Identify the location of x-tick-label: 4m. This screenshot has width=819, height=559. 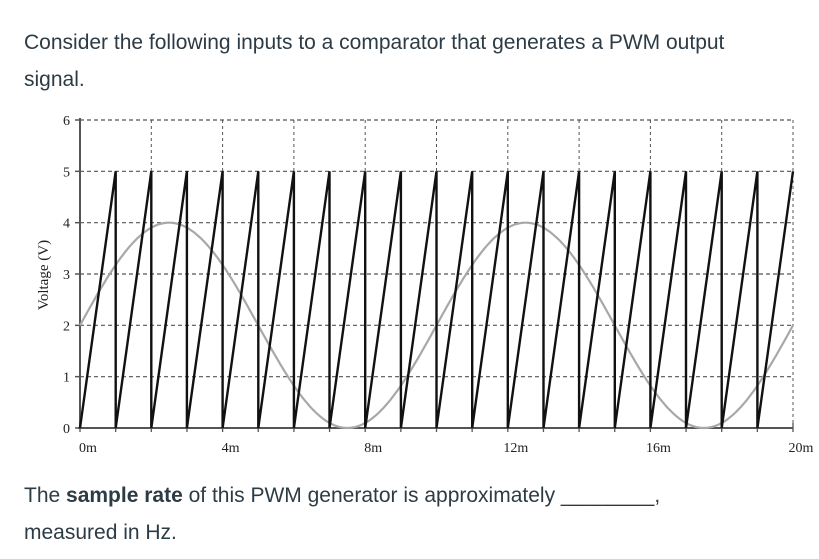
(231, 448).